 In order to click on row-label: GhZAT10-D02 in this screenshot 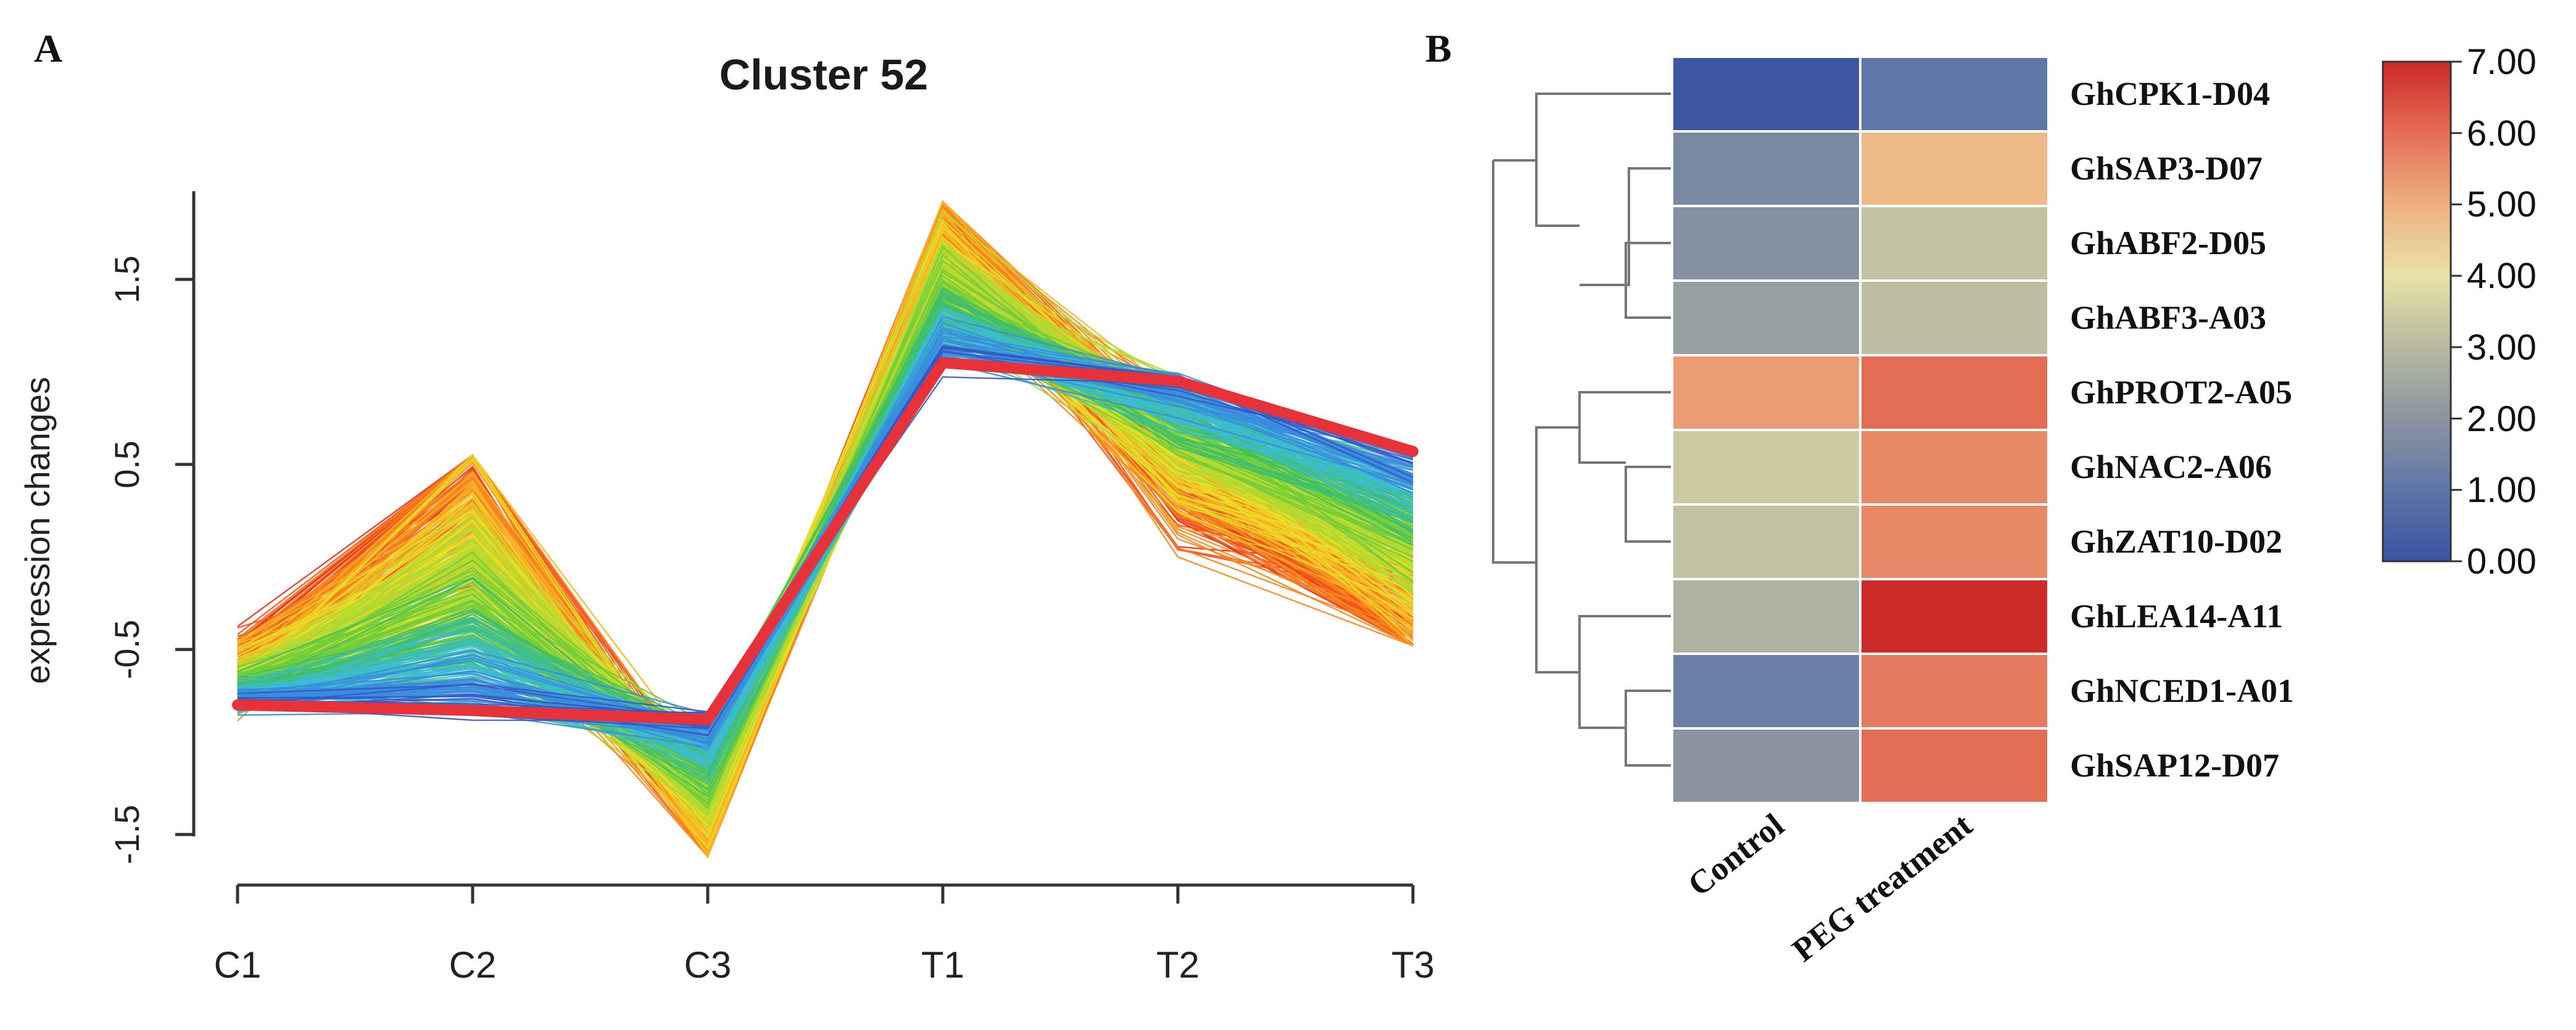, I will do `click(2176, 541)`.